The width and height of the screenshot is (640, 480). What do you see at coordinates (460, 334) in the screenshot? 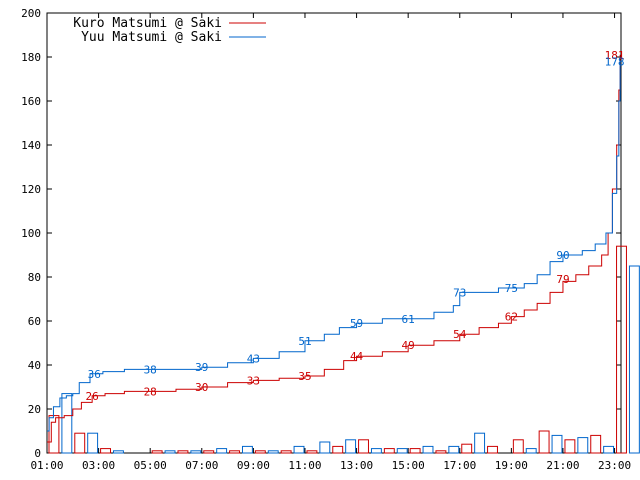
I see `point-label: 54` at bounding box center [460, 334].